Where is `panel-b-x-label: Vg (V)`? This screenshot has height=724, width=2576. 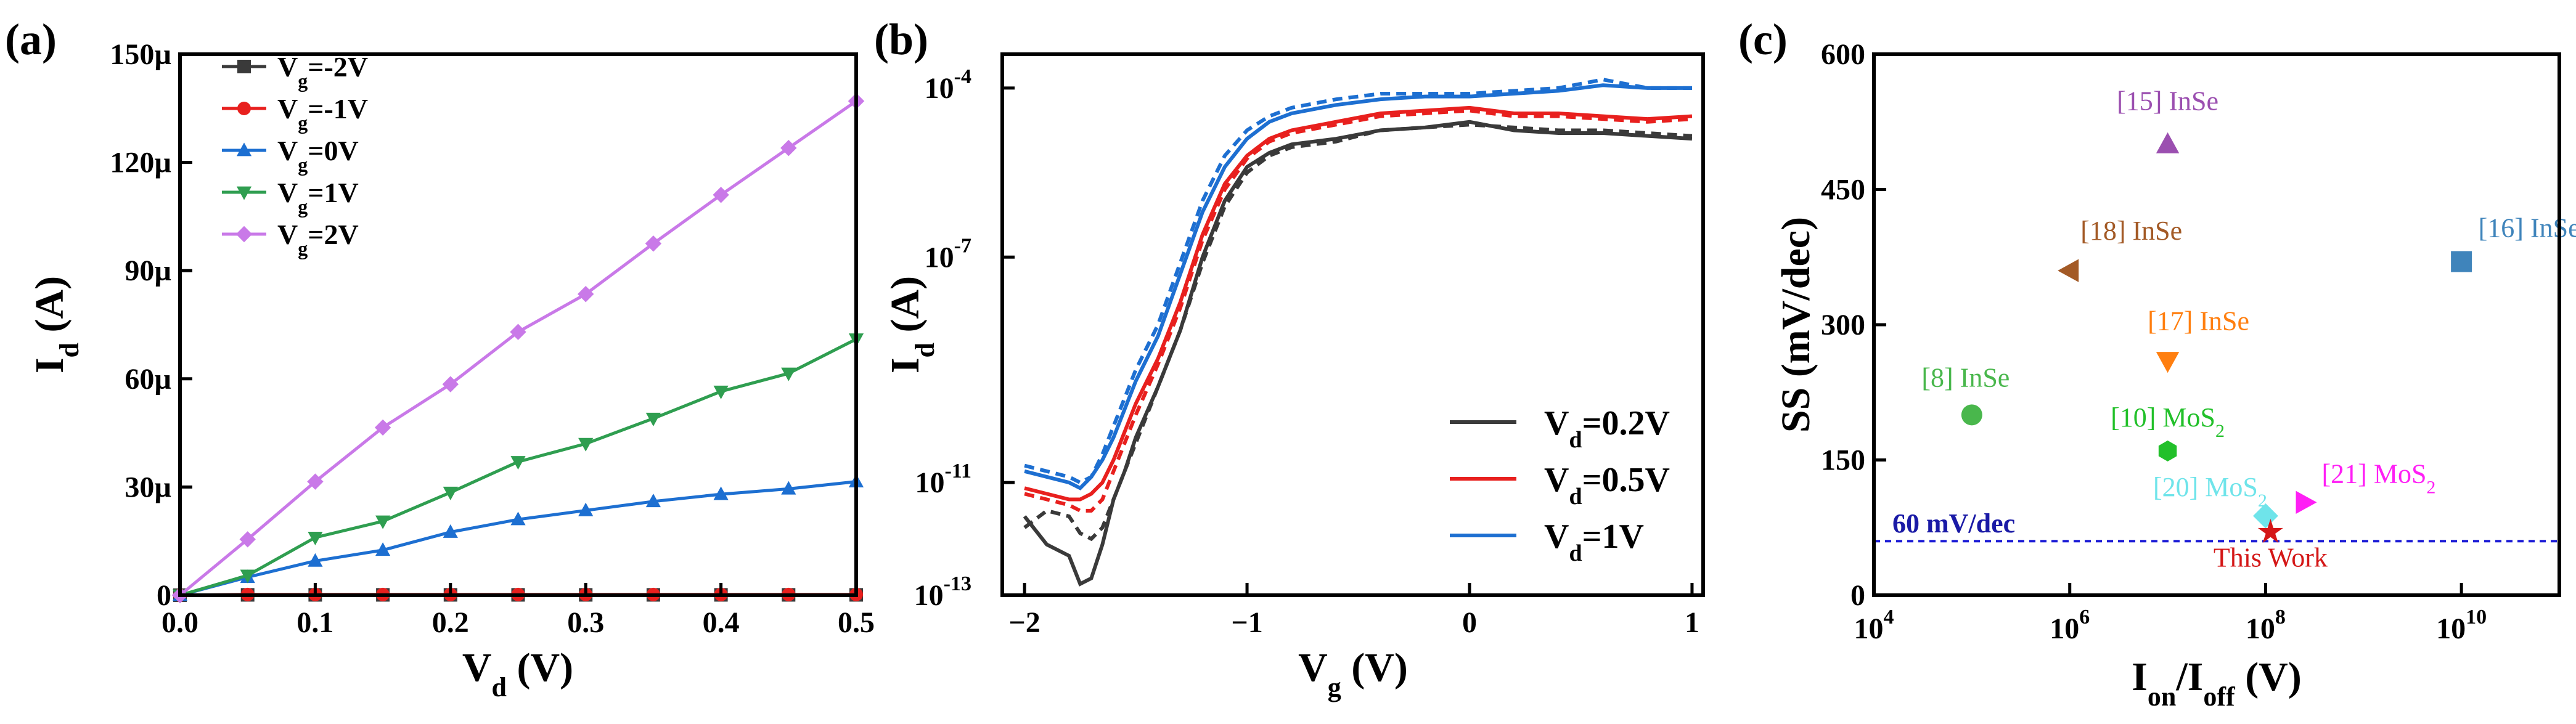 panel-b-x-label: Vg (V) is located at coordinates (1353, 673).